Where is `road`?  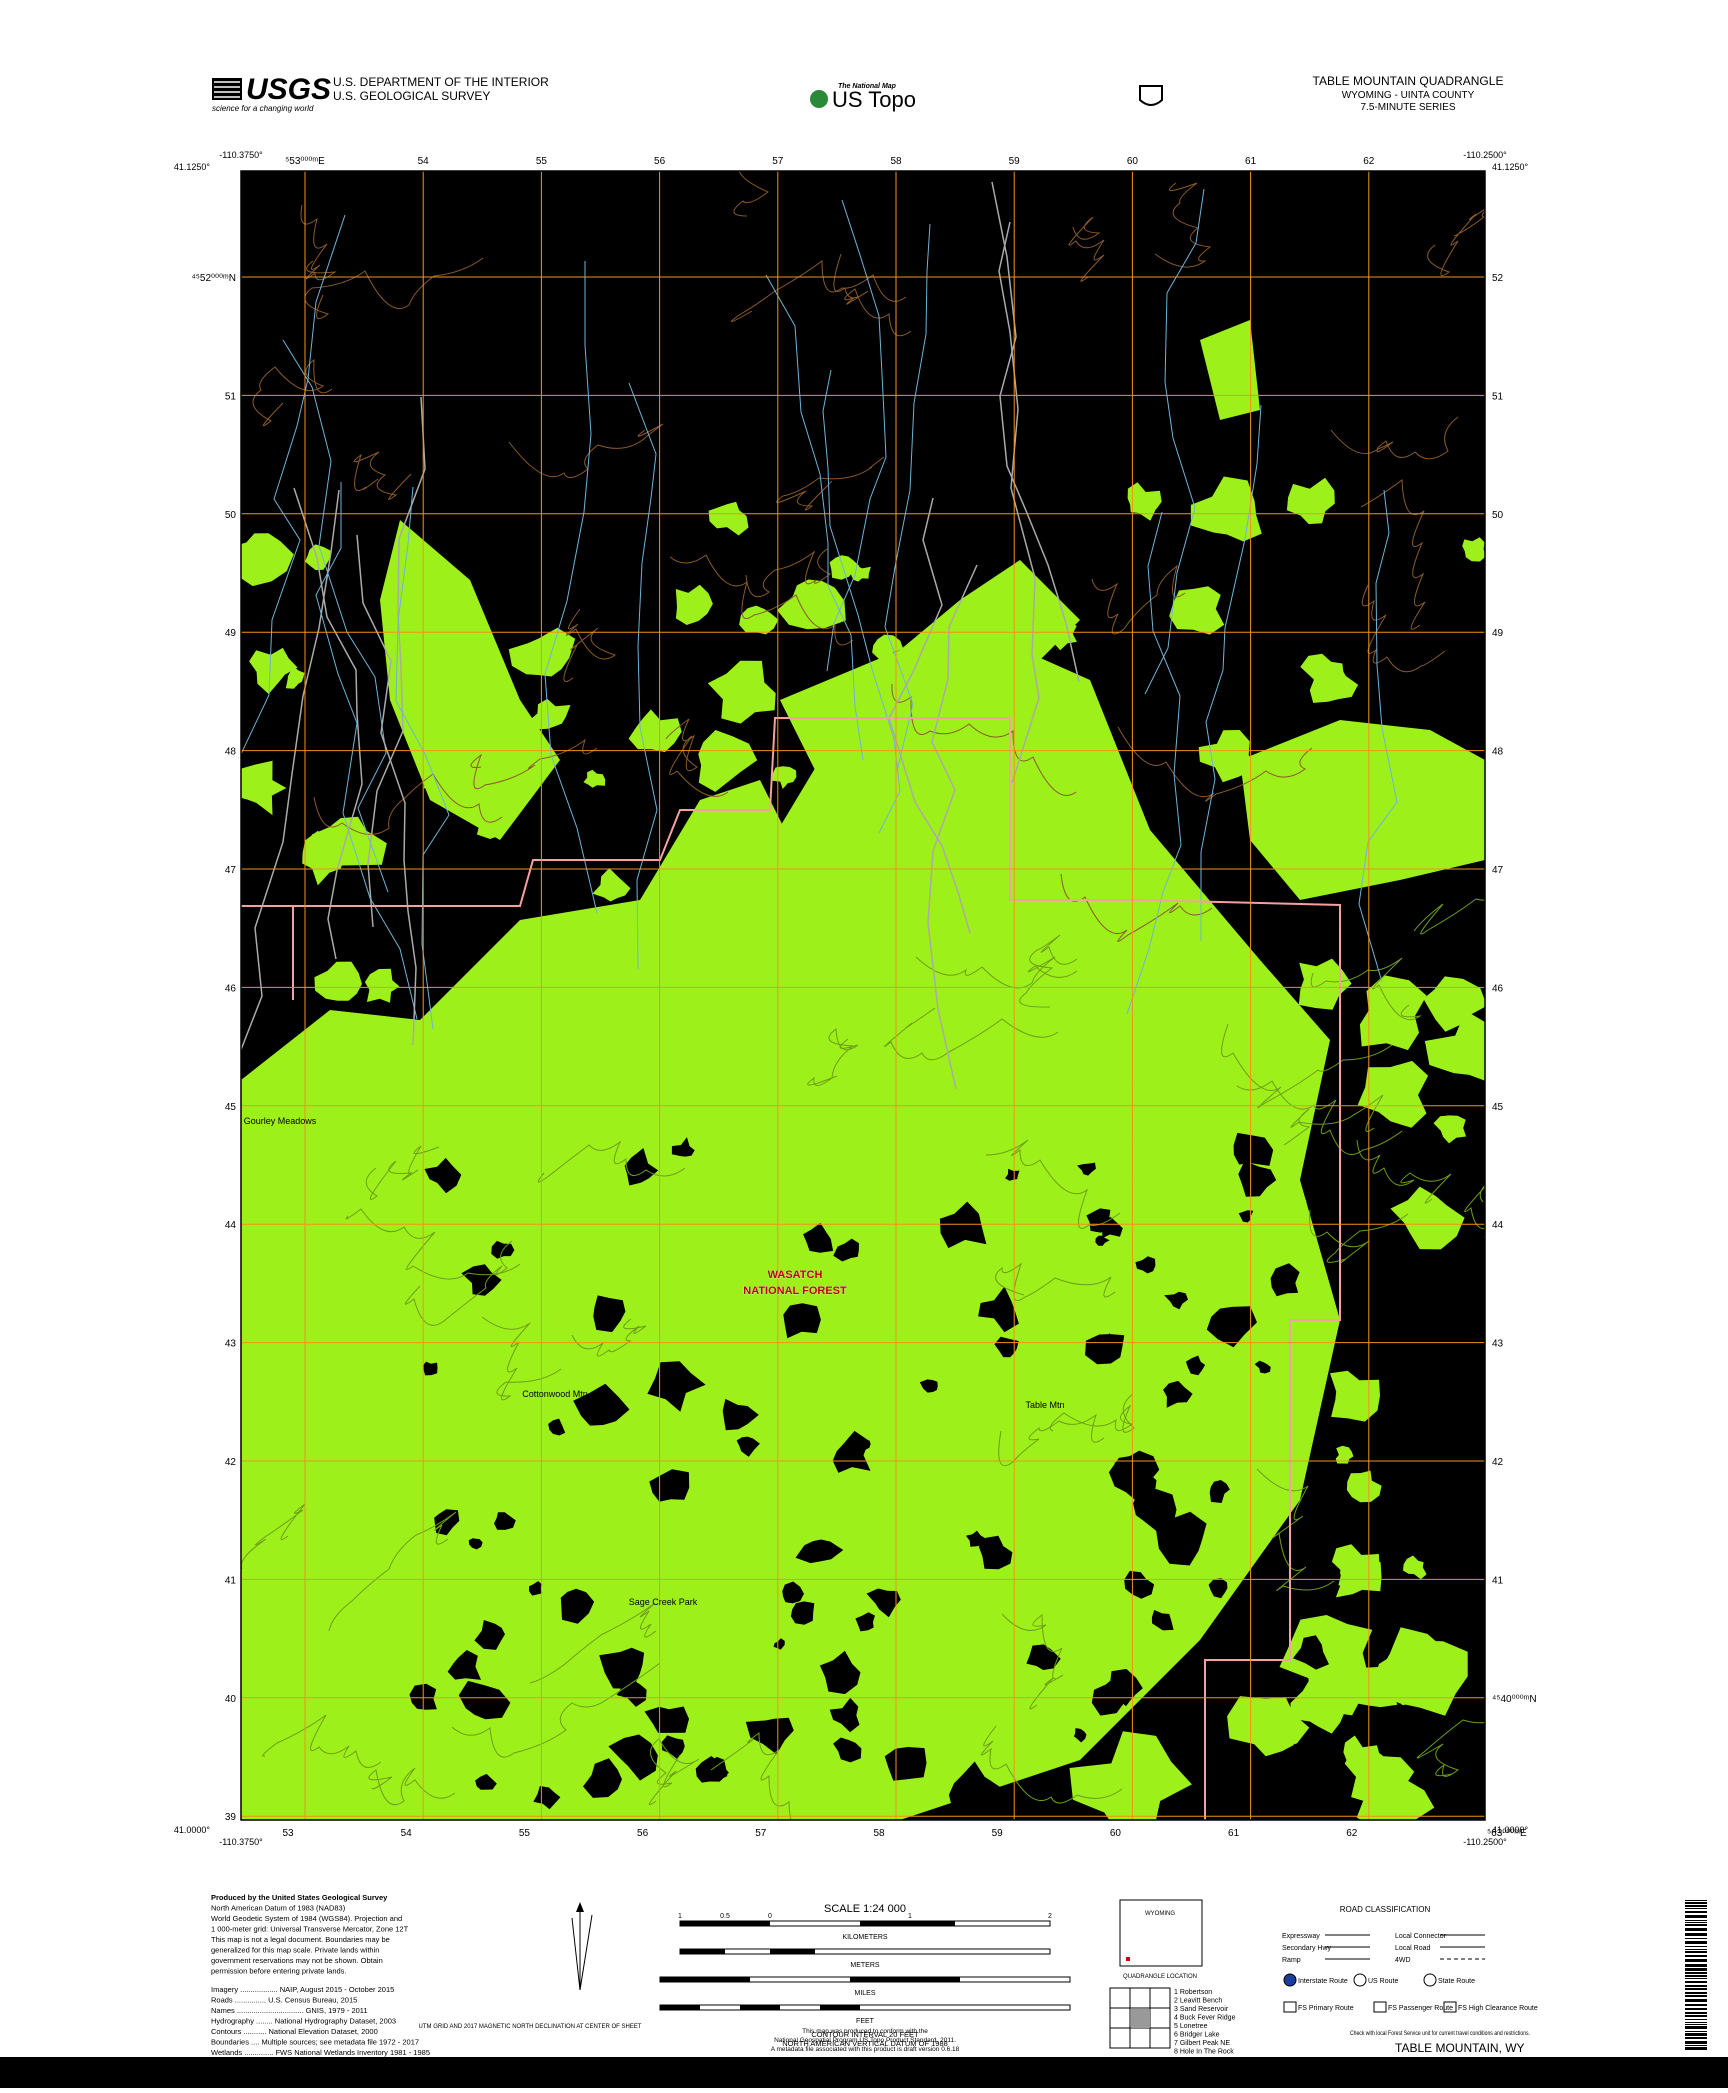
road is located at coordinates (1019, 502).